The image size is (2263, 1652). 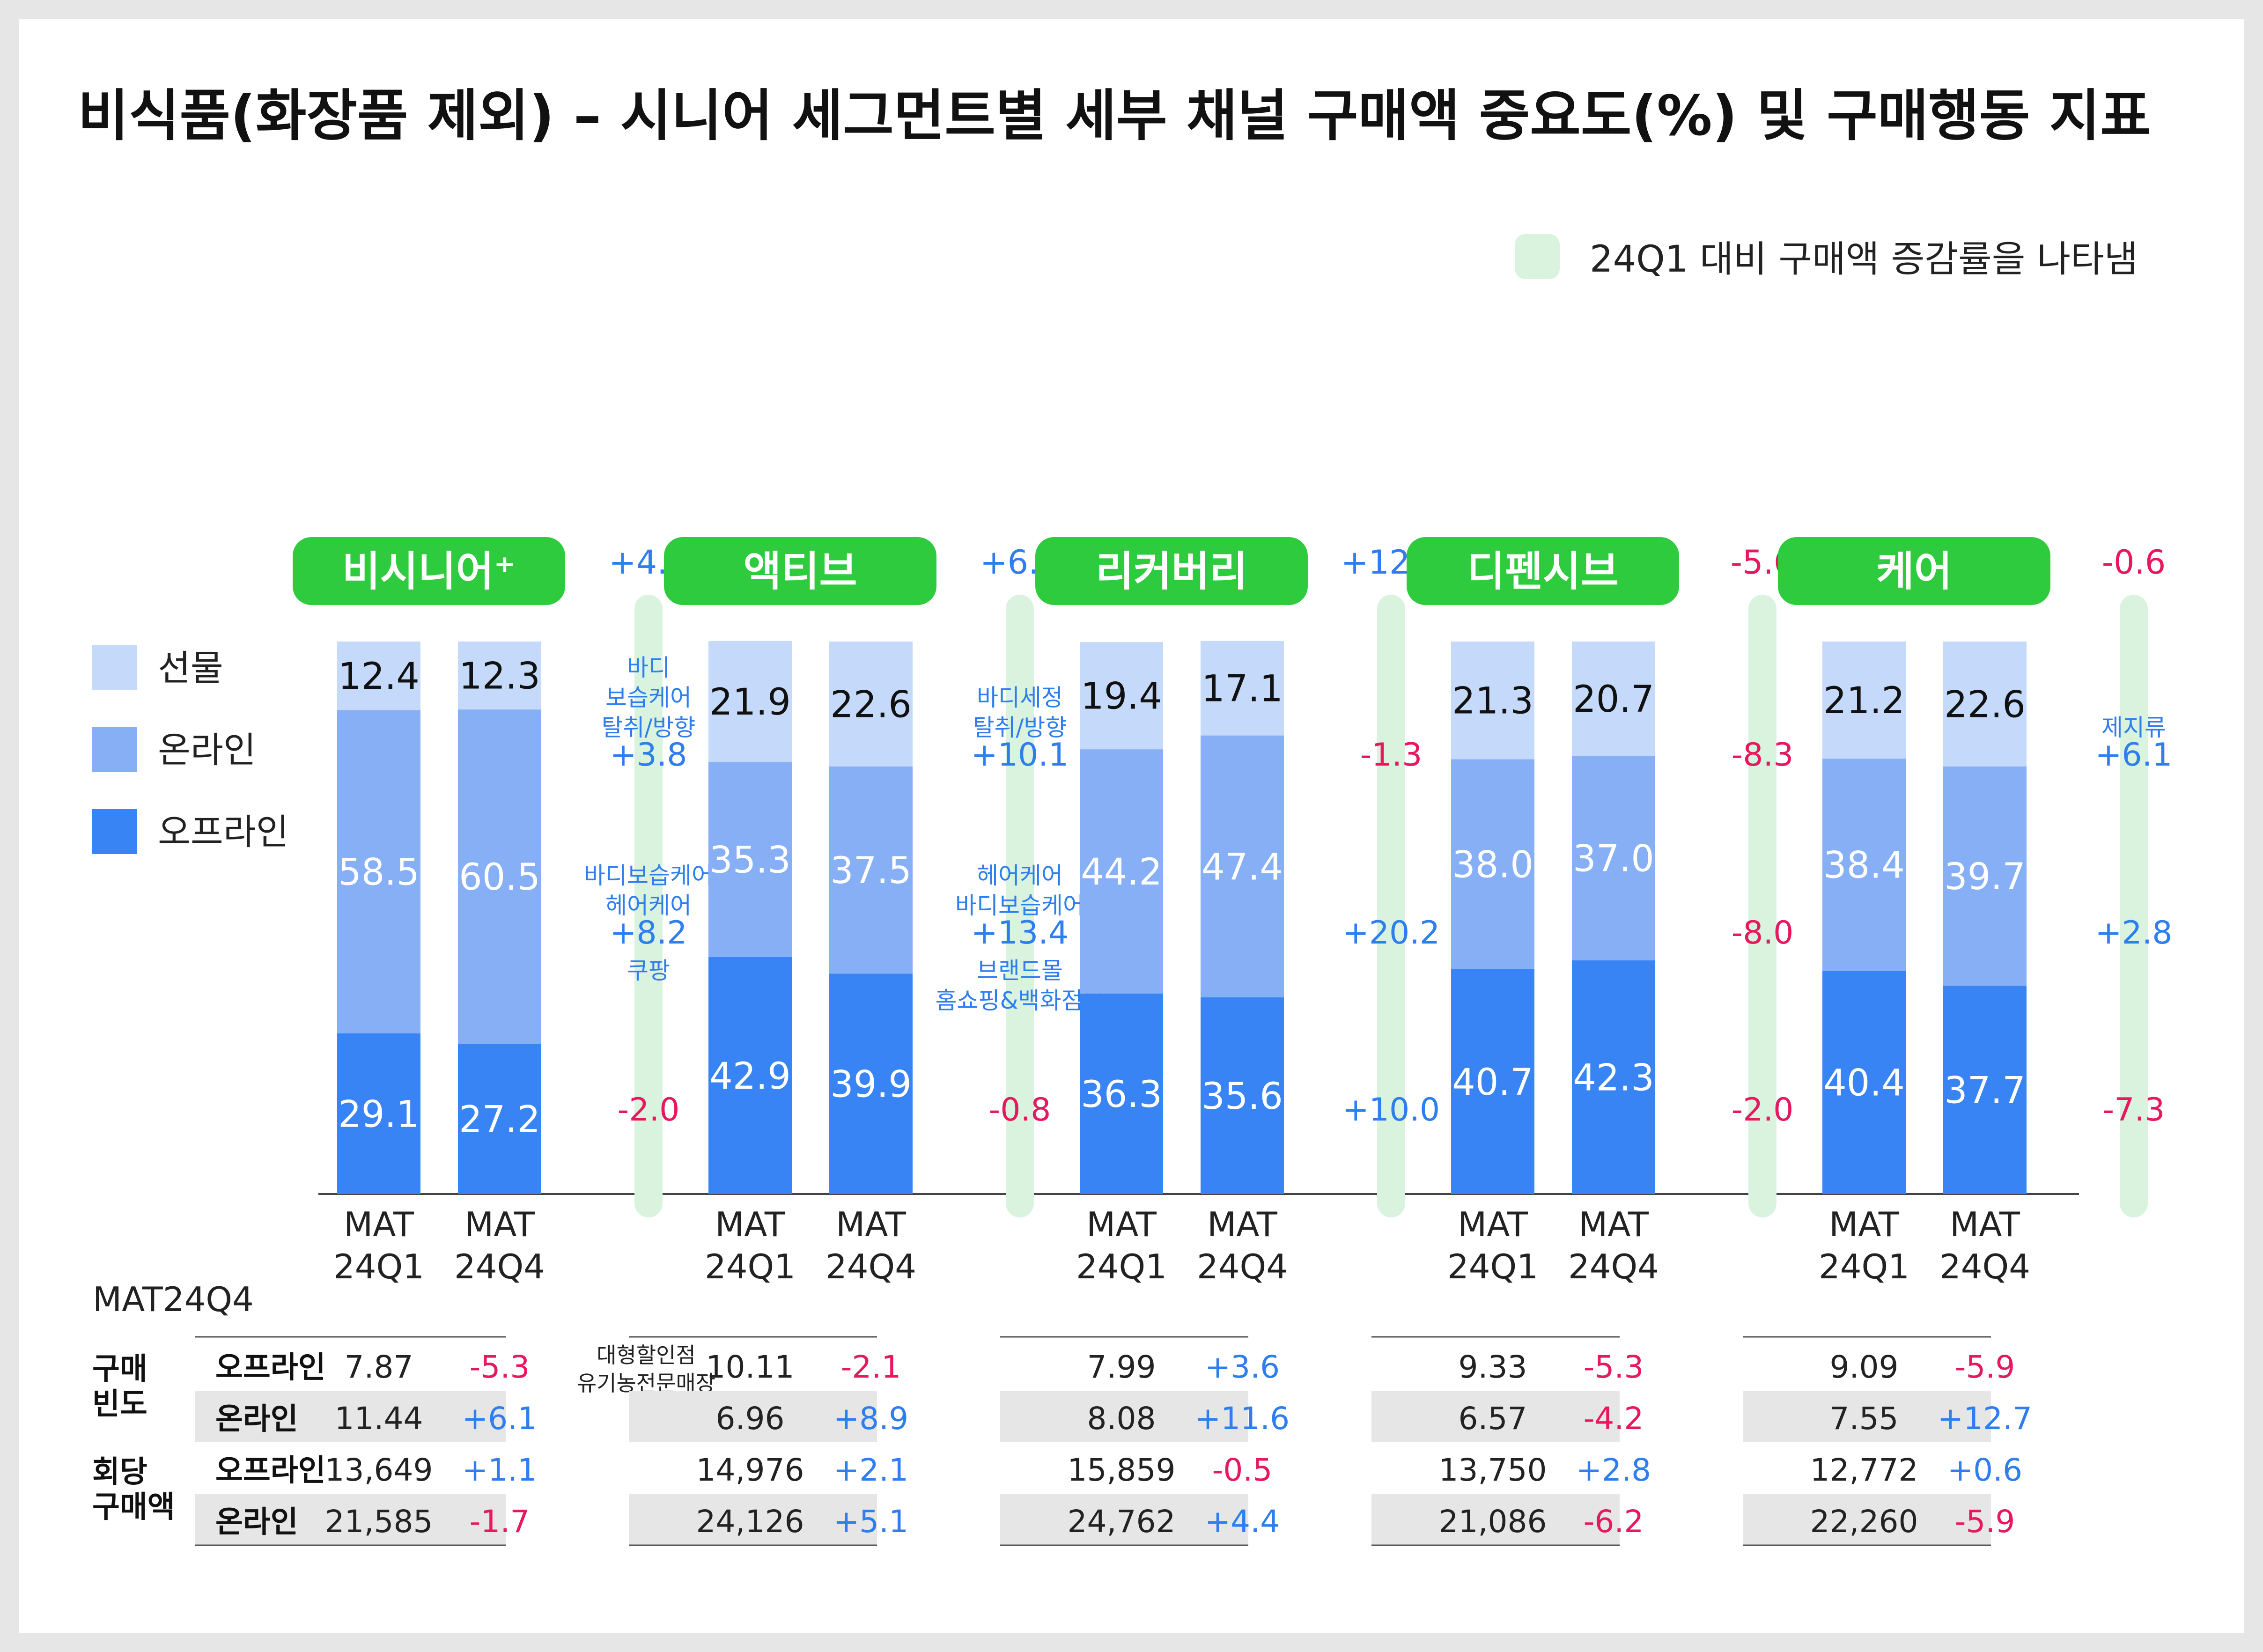 What do you see at coordinates (1864, 259) in the screenshot?
I see `note-text: 24Q1 대비 구매액 증감률을 나타냄` at bounding box center [1864, 259].